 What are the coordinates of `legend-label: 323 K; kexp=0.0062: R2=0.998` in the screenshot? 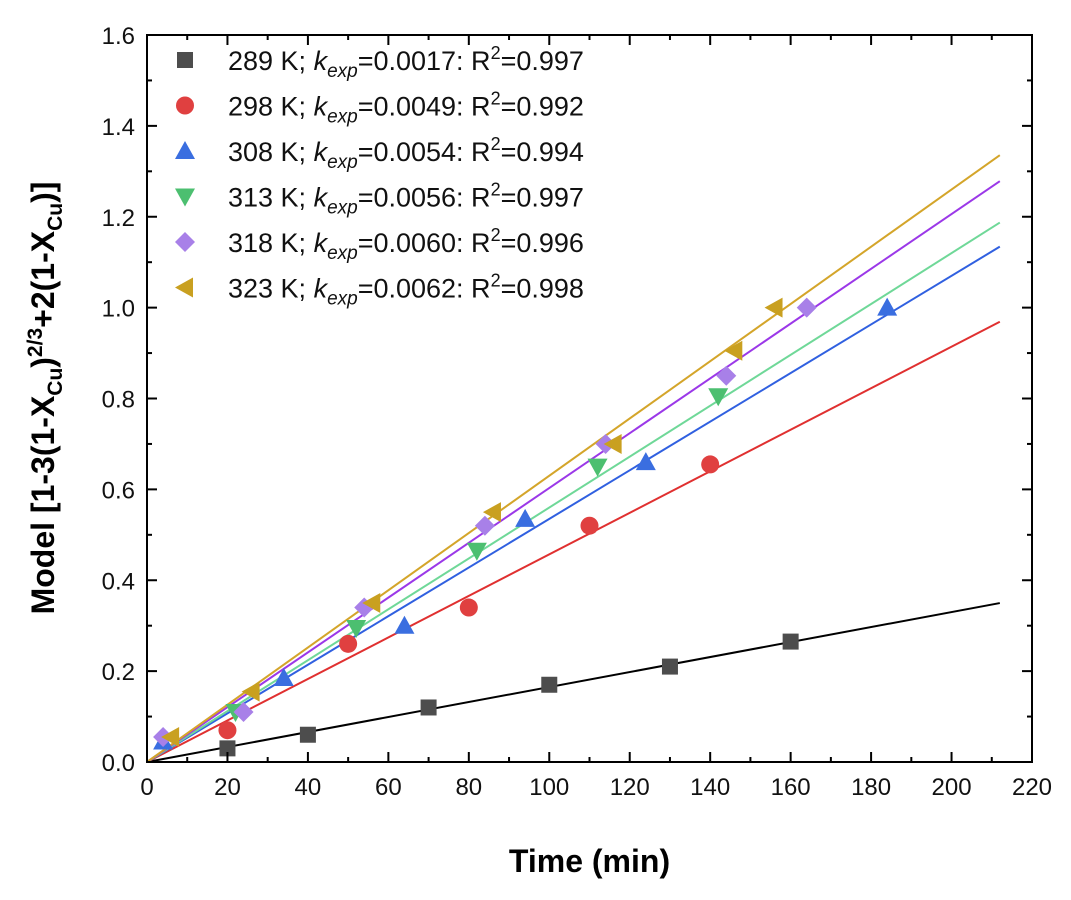 It's located at (406, 290).